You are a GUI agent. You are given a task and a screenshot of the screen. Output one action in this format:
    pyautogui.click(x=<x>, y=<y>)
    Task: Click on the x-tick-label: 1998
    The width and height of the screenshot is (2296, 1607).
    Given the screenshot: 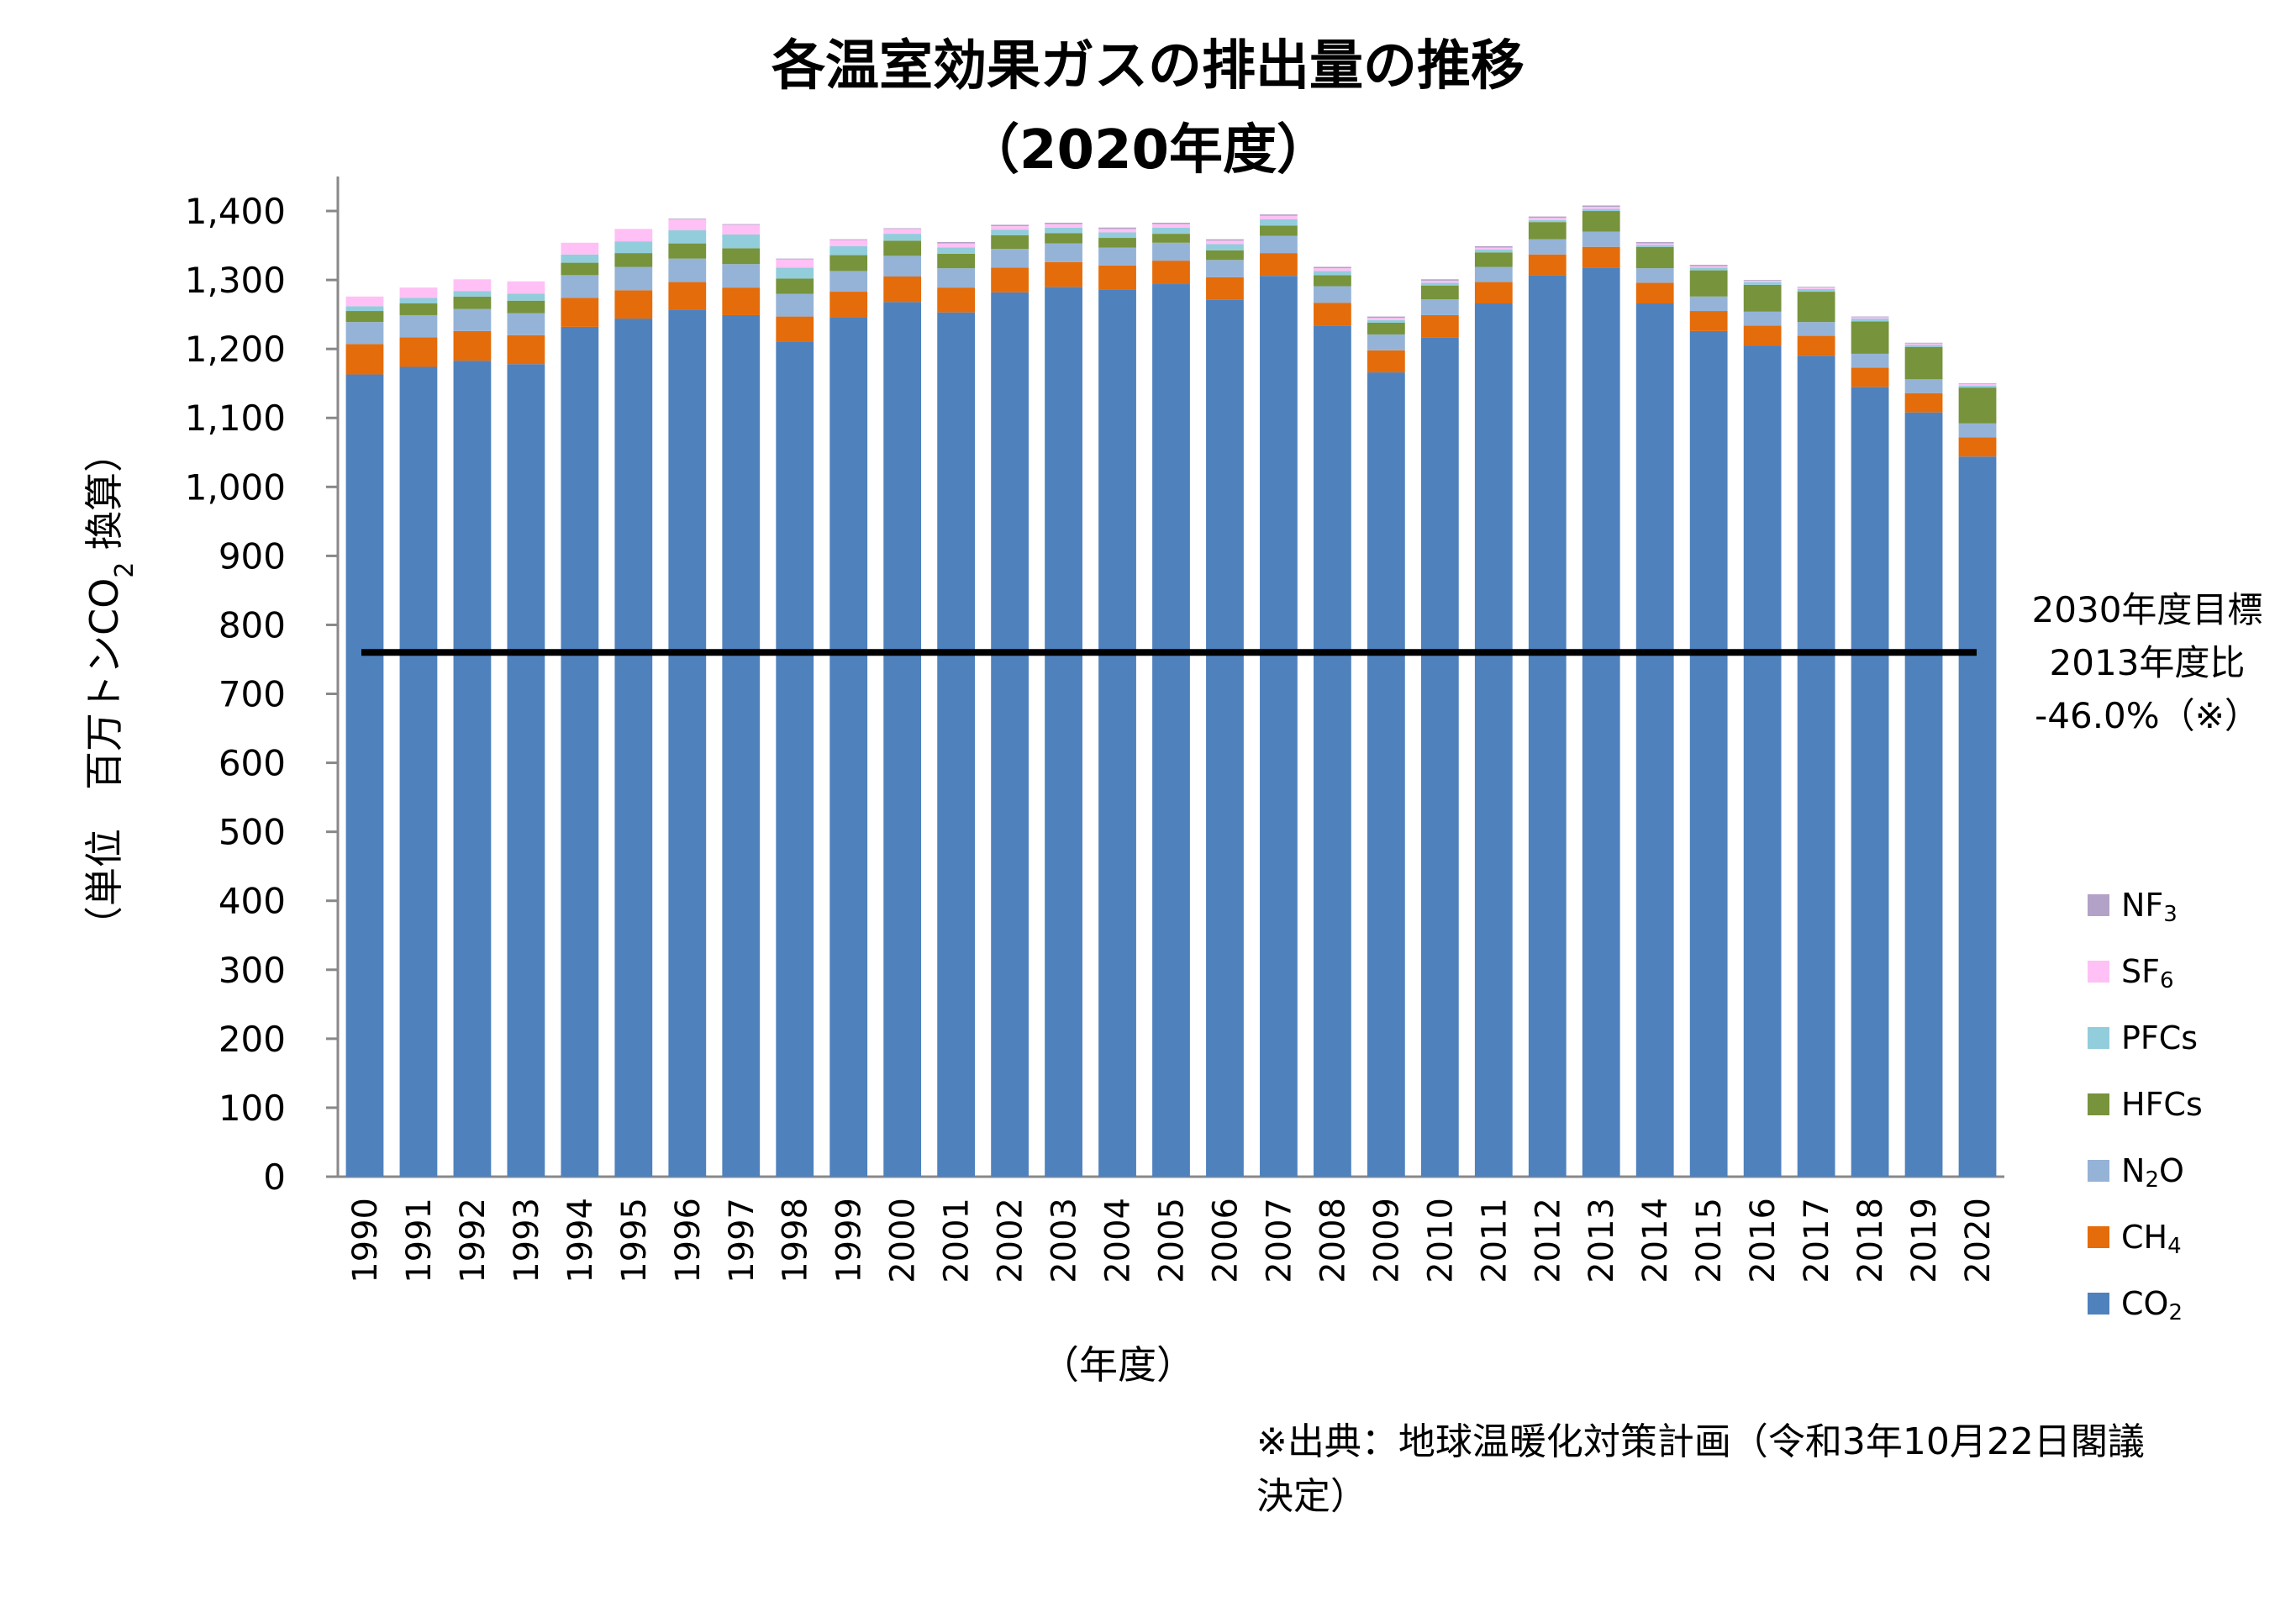 What is the action you would take?
    pyautogui.click(x=796, y=1240)
    